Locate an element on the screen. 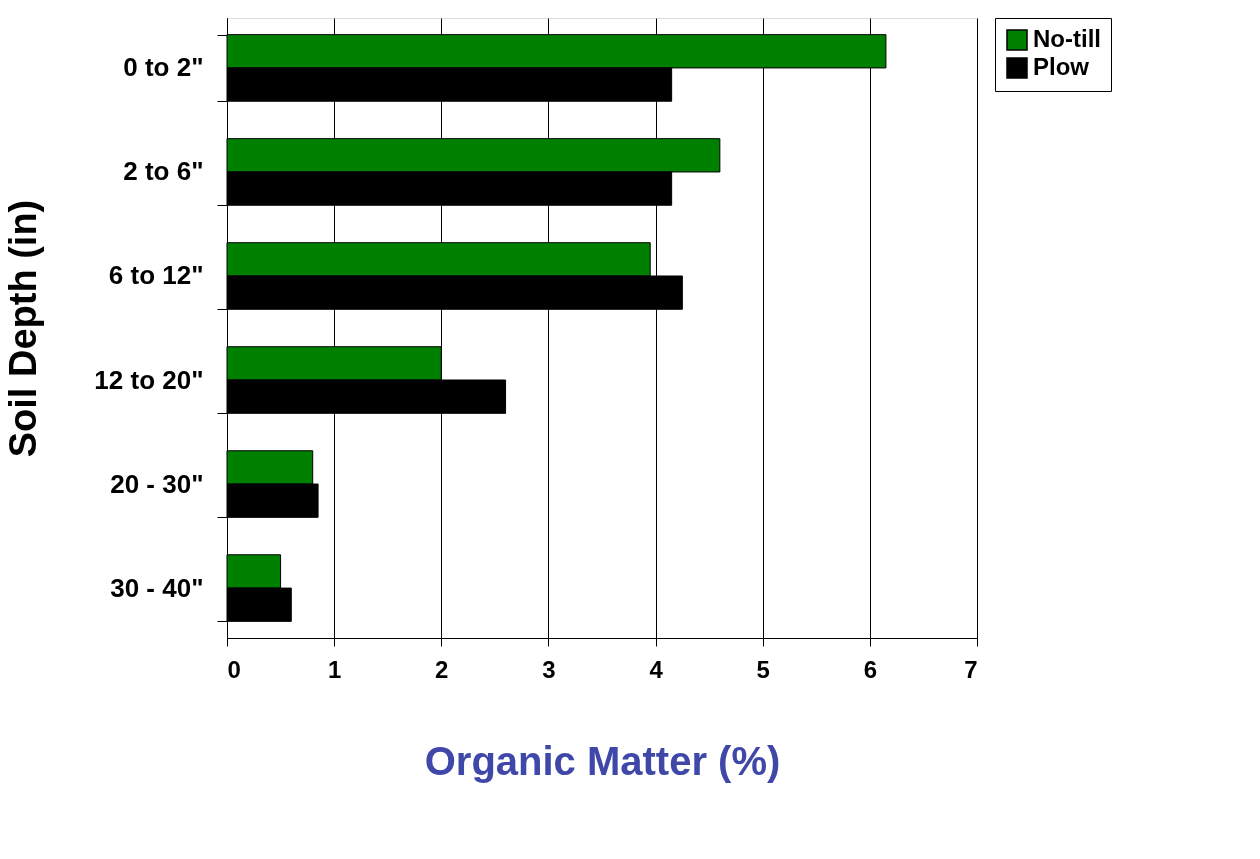  legend-label: No-till is located at coordinates (1067, 38).